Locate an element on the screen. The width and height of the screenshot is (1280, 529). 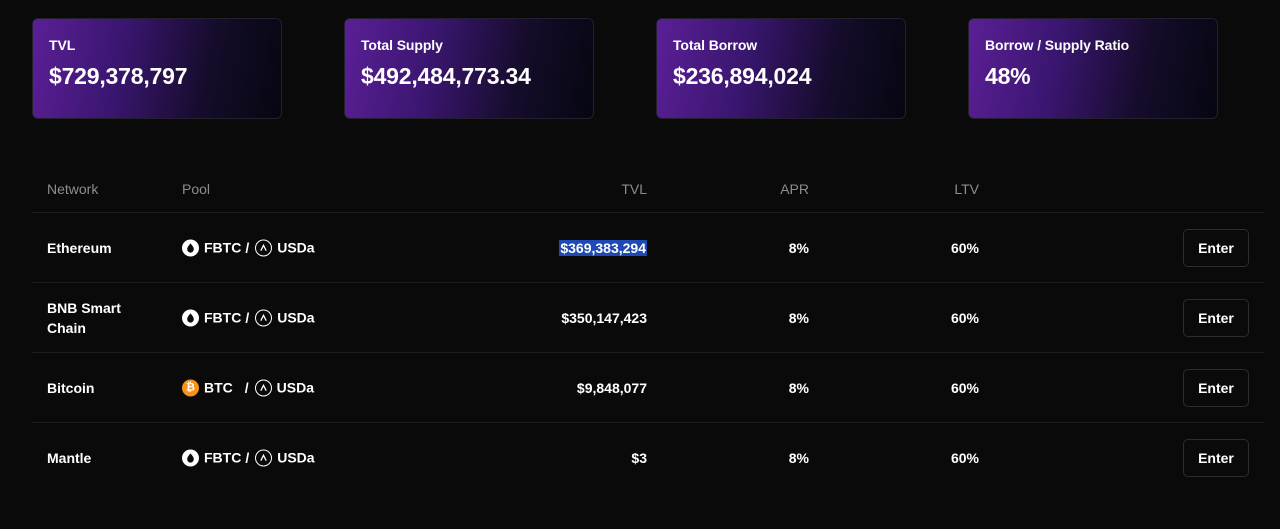
stat-label: TVL is located at coordinates (62, 45).